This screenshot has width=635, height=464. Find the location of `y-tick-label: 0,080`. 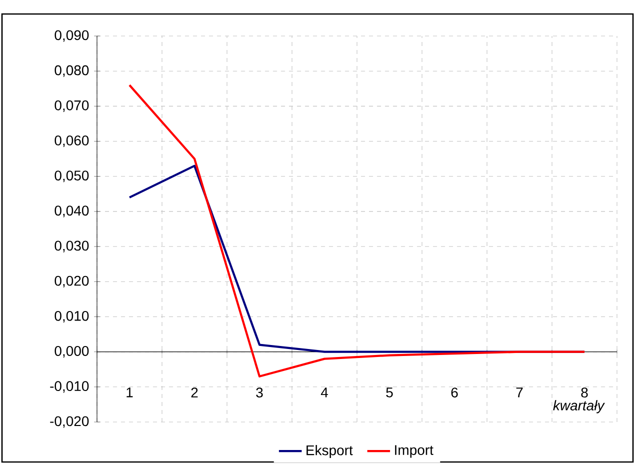

y-tick-label: 0,080 is located at coordinates (71, 71).